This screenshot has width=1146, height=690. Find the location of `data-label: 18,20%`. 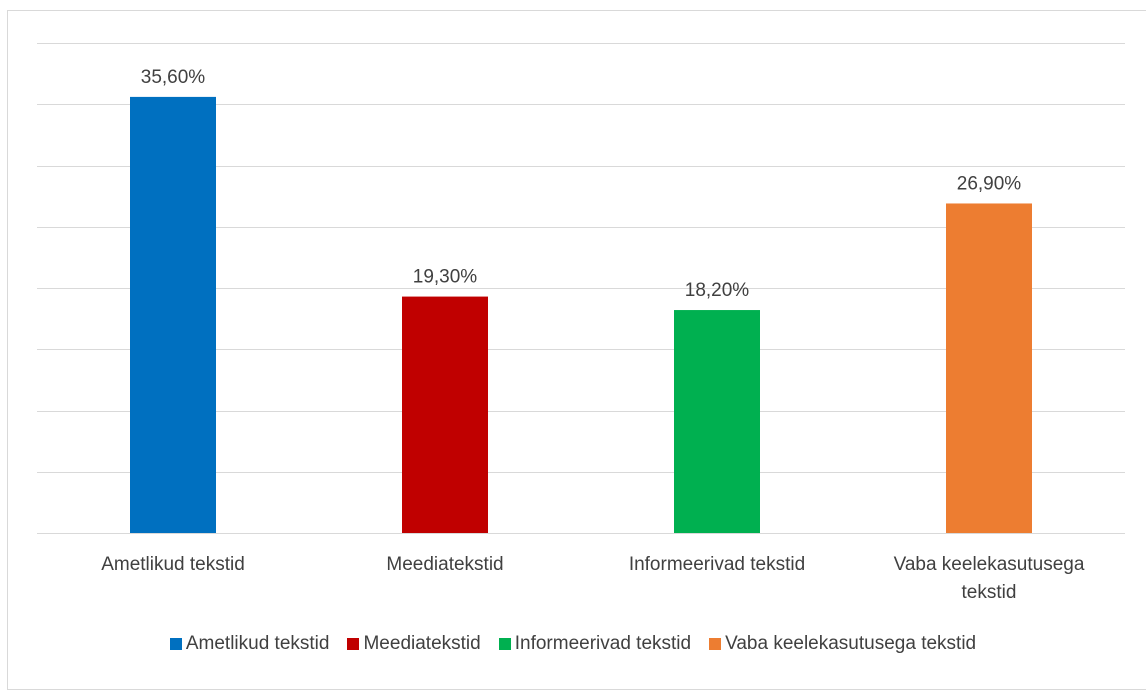

data-label: 18,20% is located at coordinates (717, 290).